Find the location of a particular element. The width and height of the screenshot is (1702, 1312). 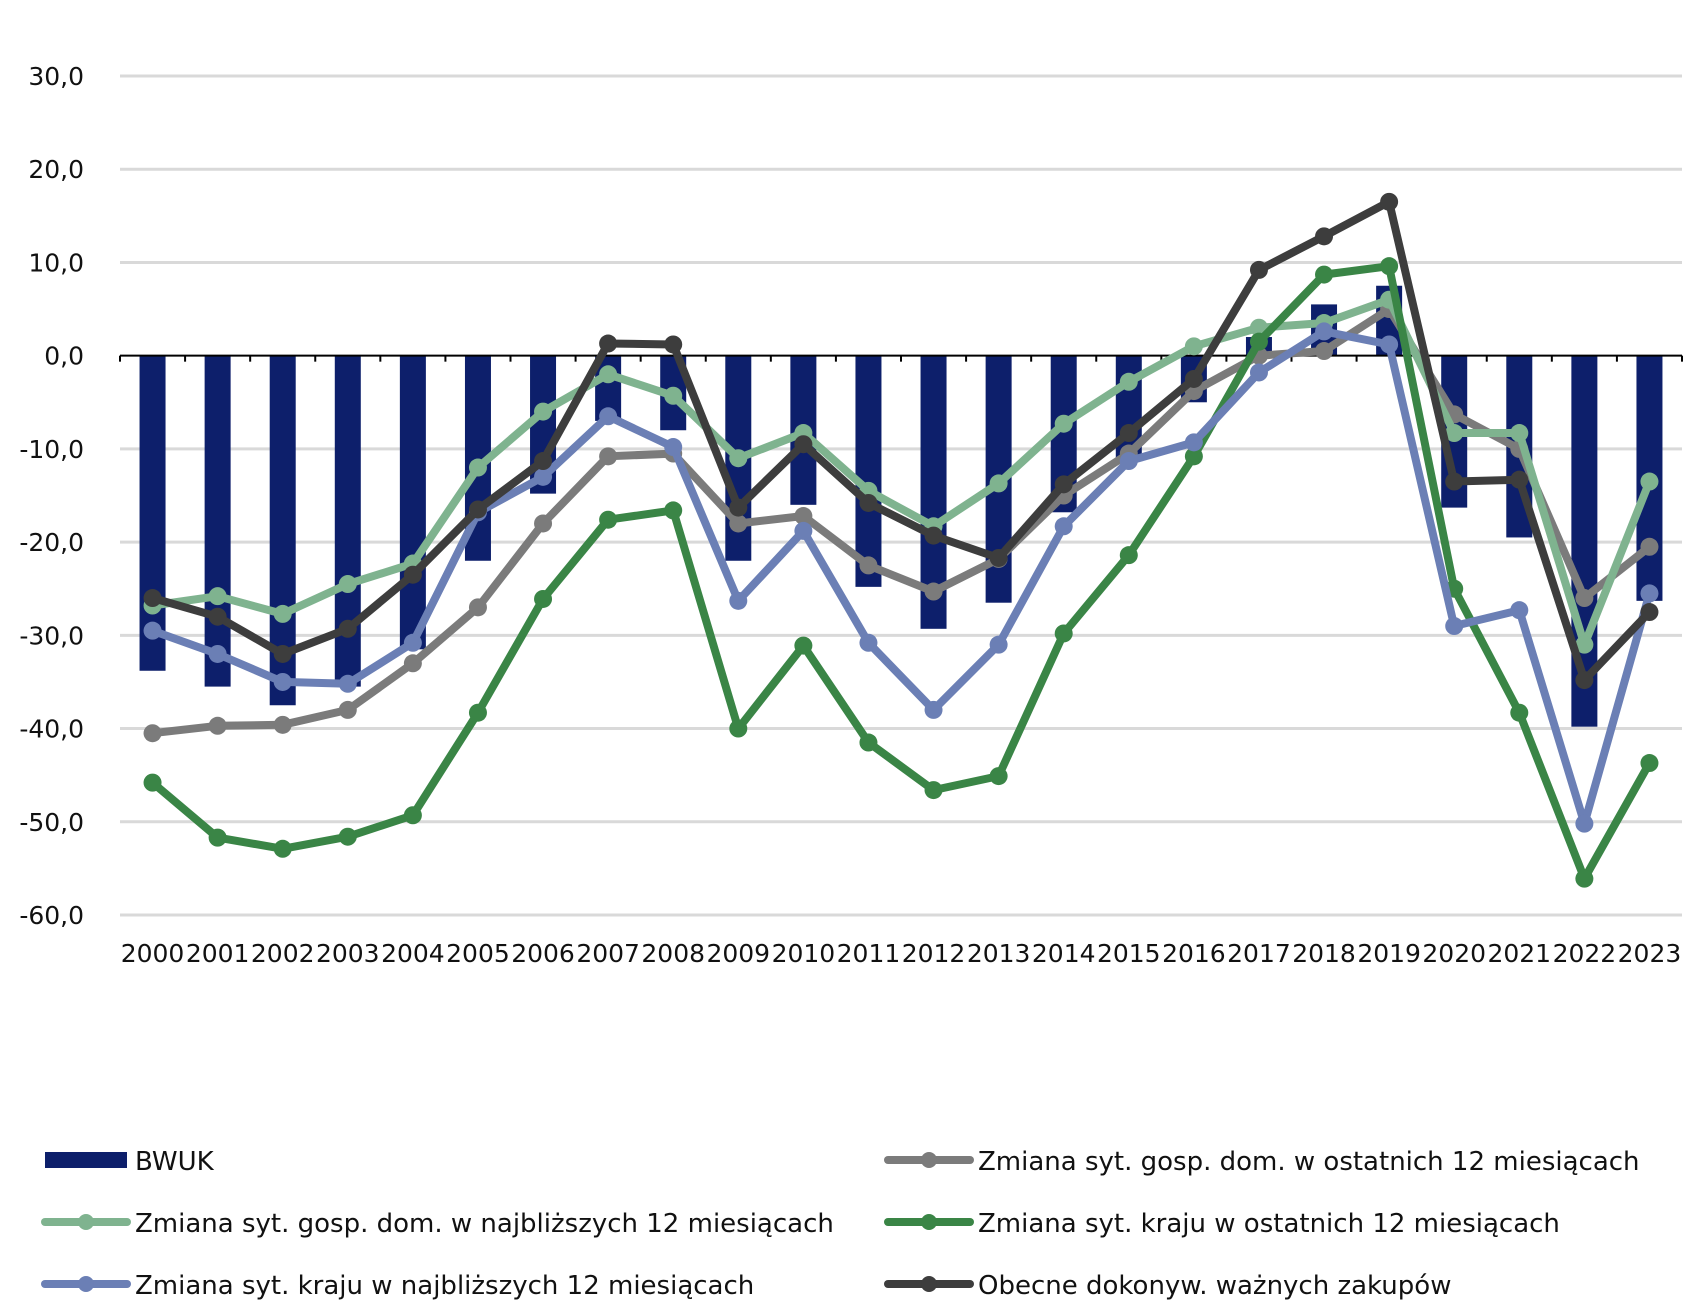

x-tick-label: 2007 is located at coordinates (608, 953).